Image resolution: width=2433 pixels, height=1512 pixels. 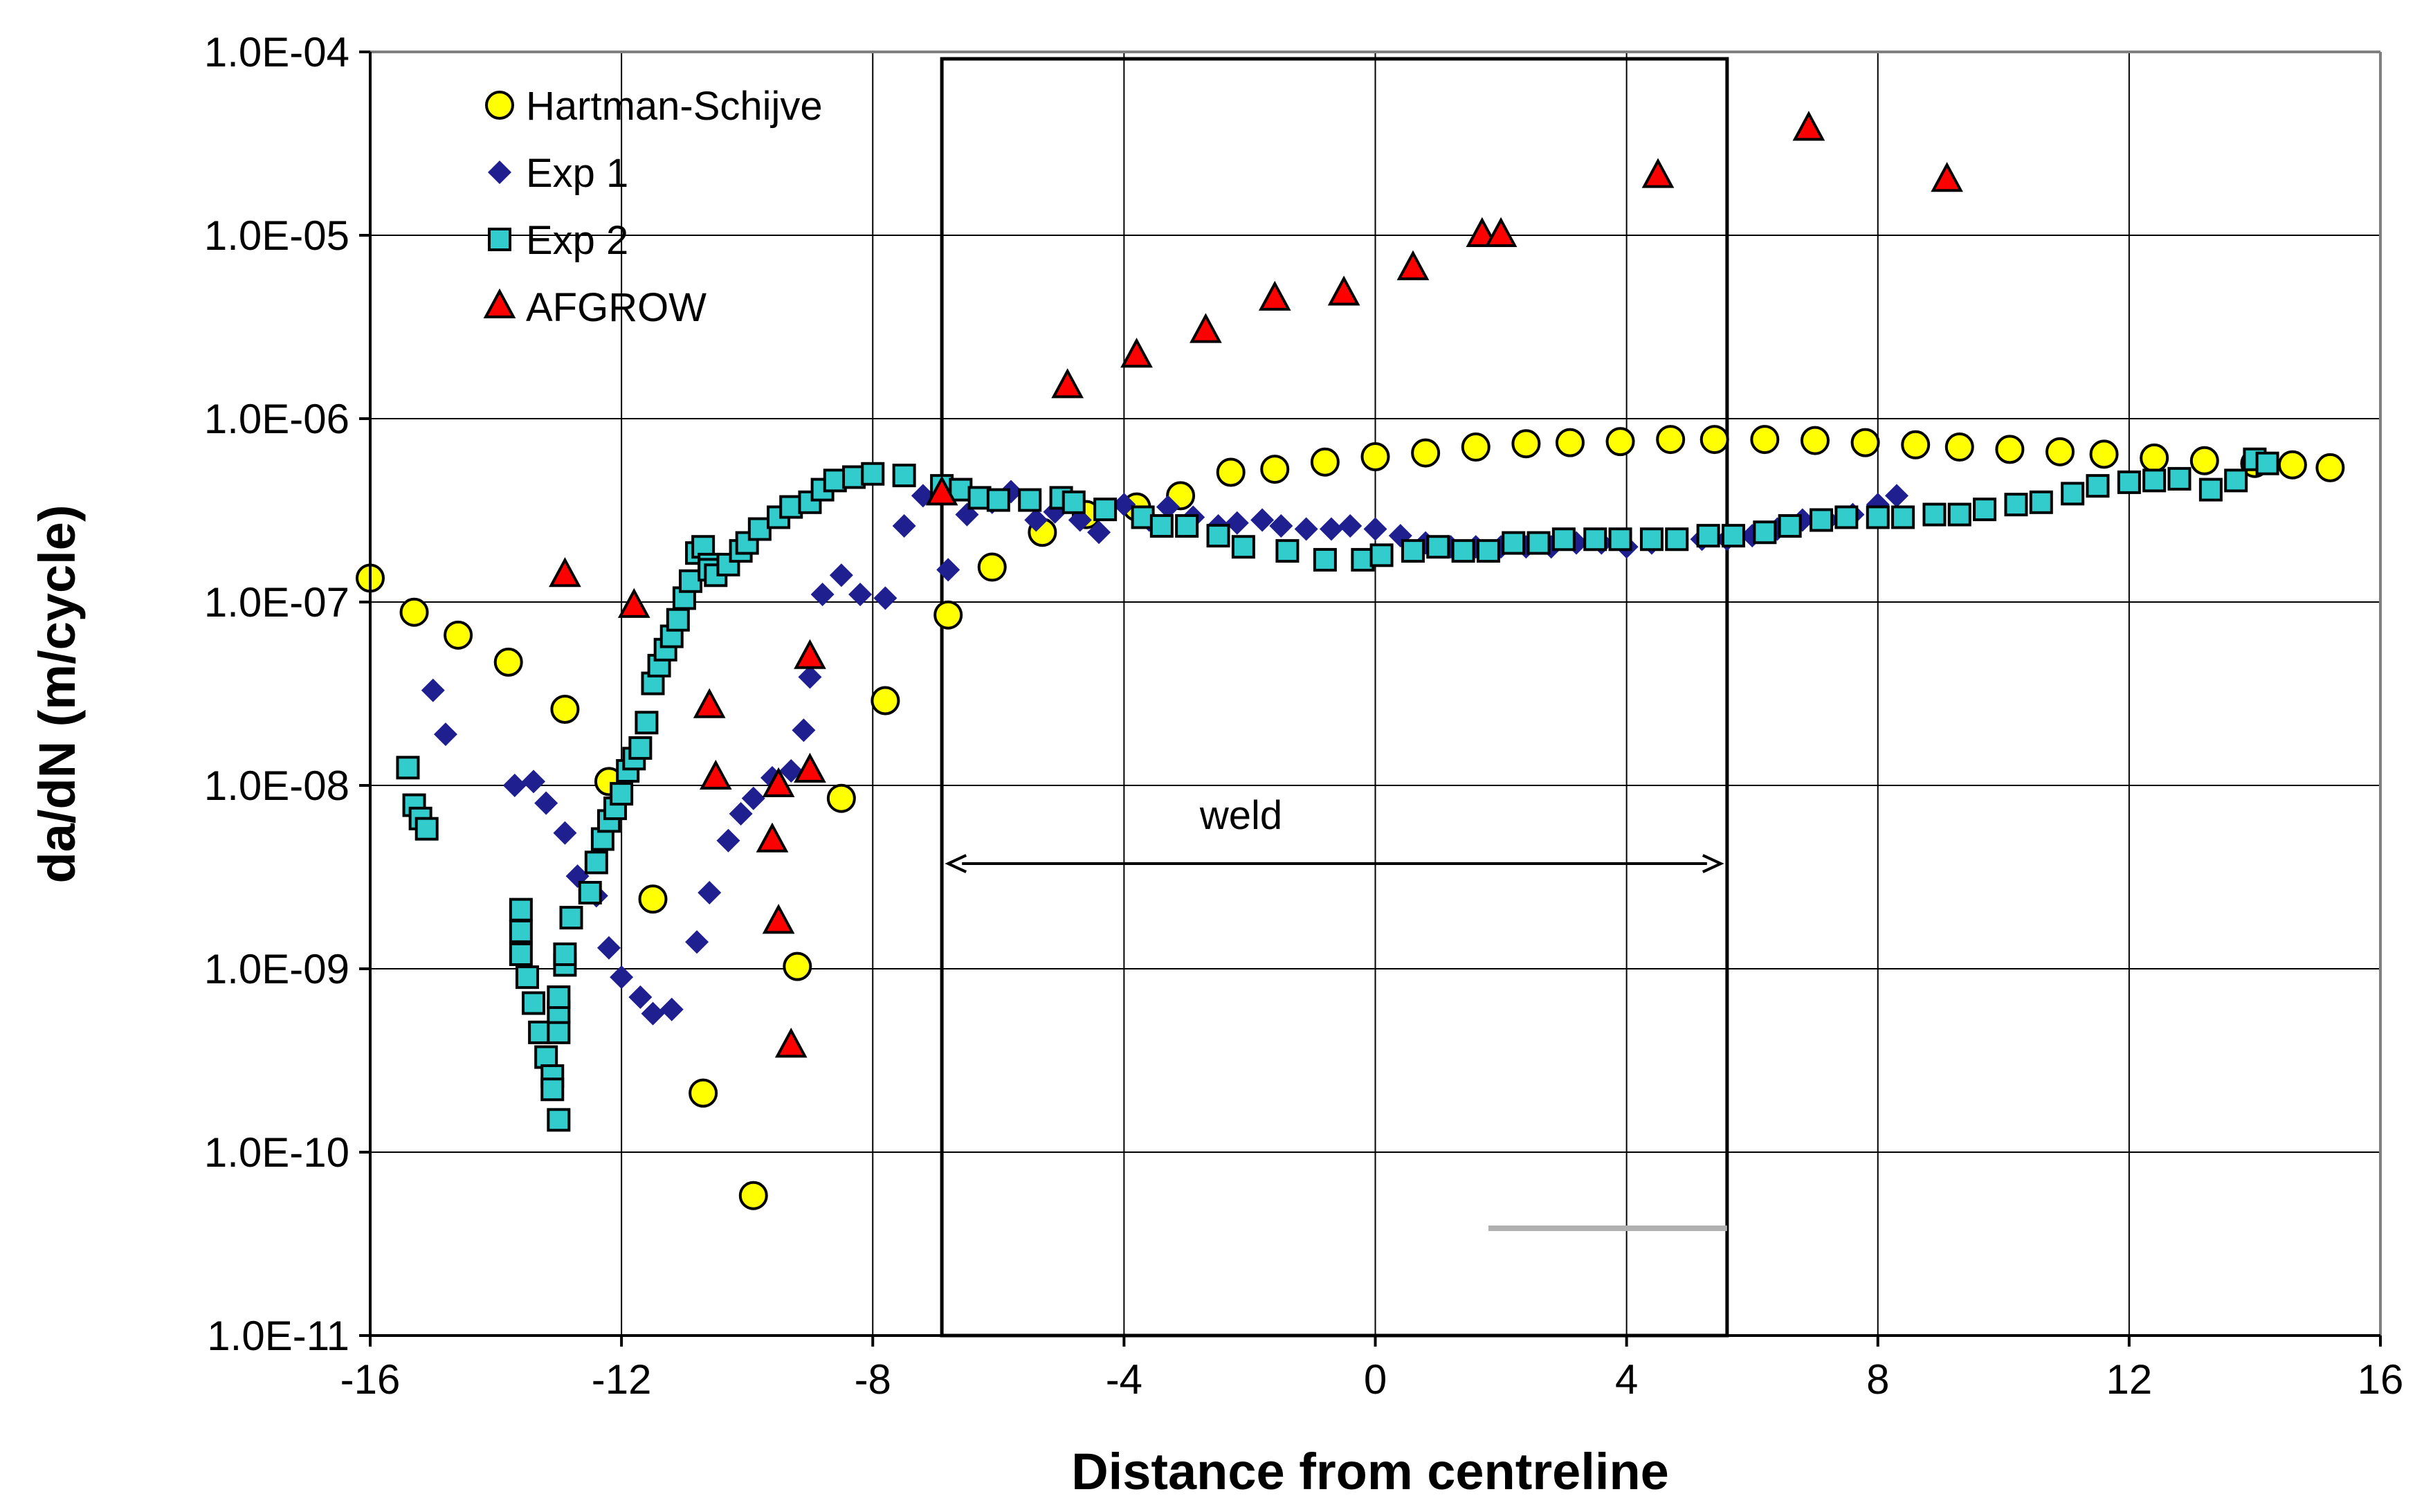 What do you see at coordinates (276, 786) in the screenshot?
I see `y-tick-label: 1.0E-08` at bounding box center [276, 786].